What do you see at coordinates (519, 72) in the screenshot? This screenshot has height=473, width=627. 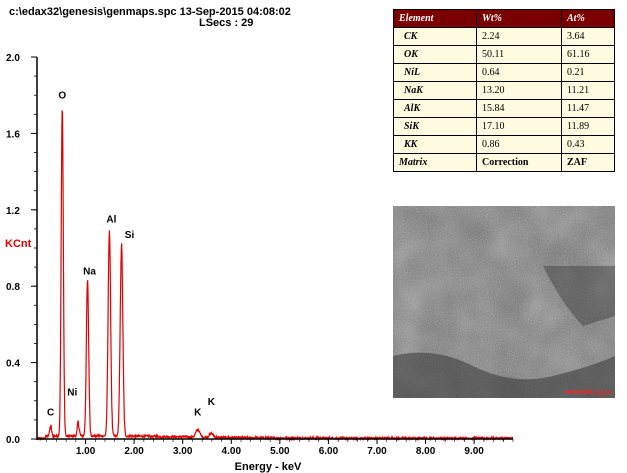 I see `cell-wt-percent: 0.64` at bounding box center [519, 72].